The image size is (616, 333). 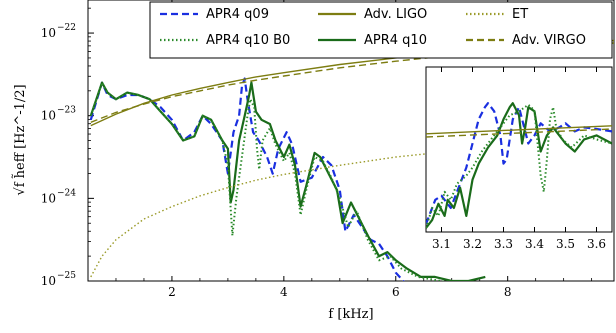 What do you see at coordinates (441, 244) in the screenshot?
I see `inset-x-tick-label: 3.1` at bounding box center [441, 244].